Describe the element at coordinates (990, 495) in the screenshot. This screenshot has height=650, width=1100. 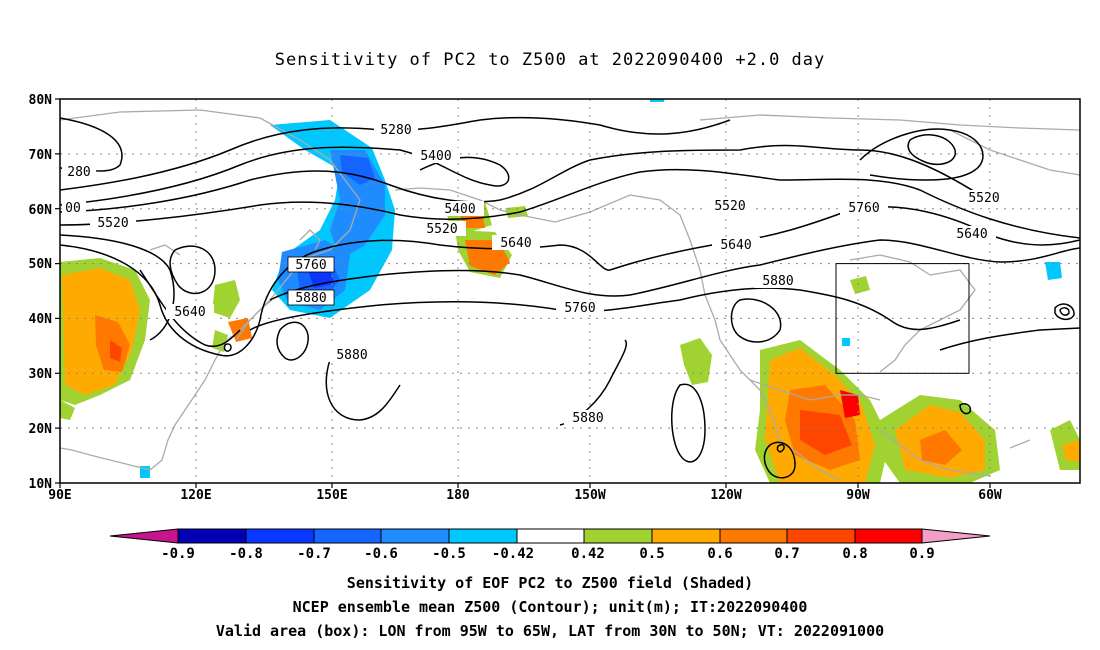
I see `lon-label: 60W` at that location.